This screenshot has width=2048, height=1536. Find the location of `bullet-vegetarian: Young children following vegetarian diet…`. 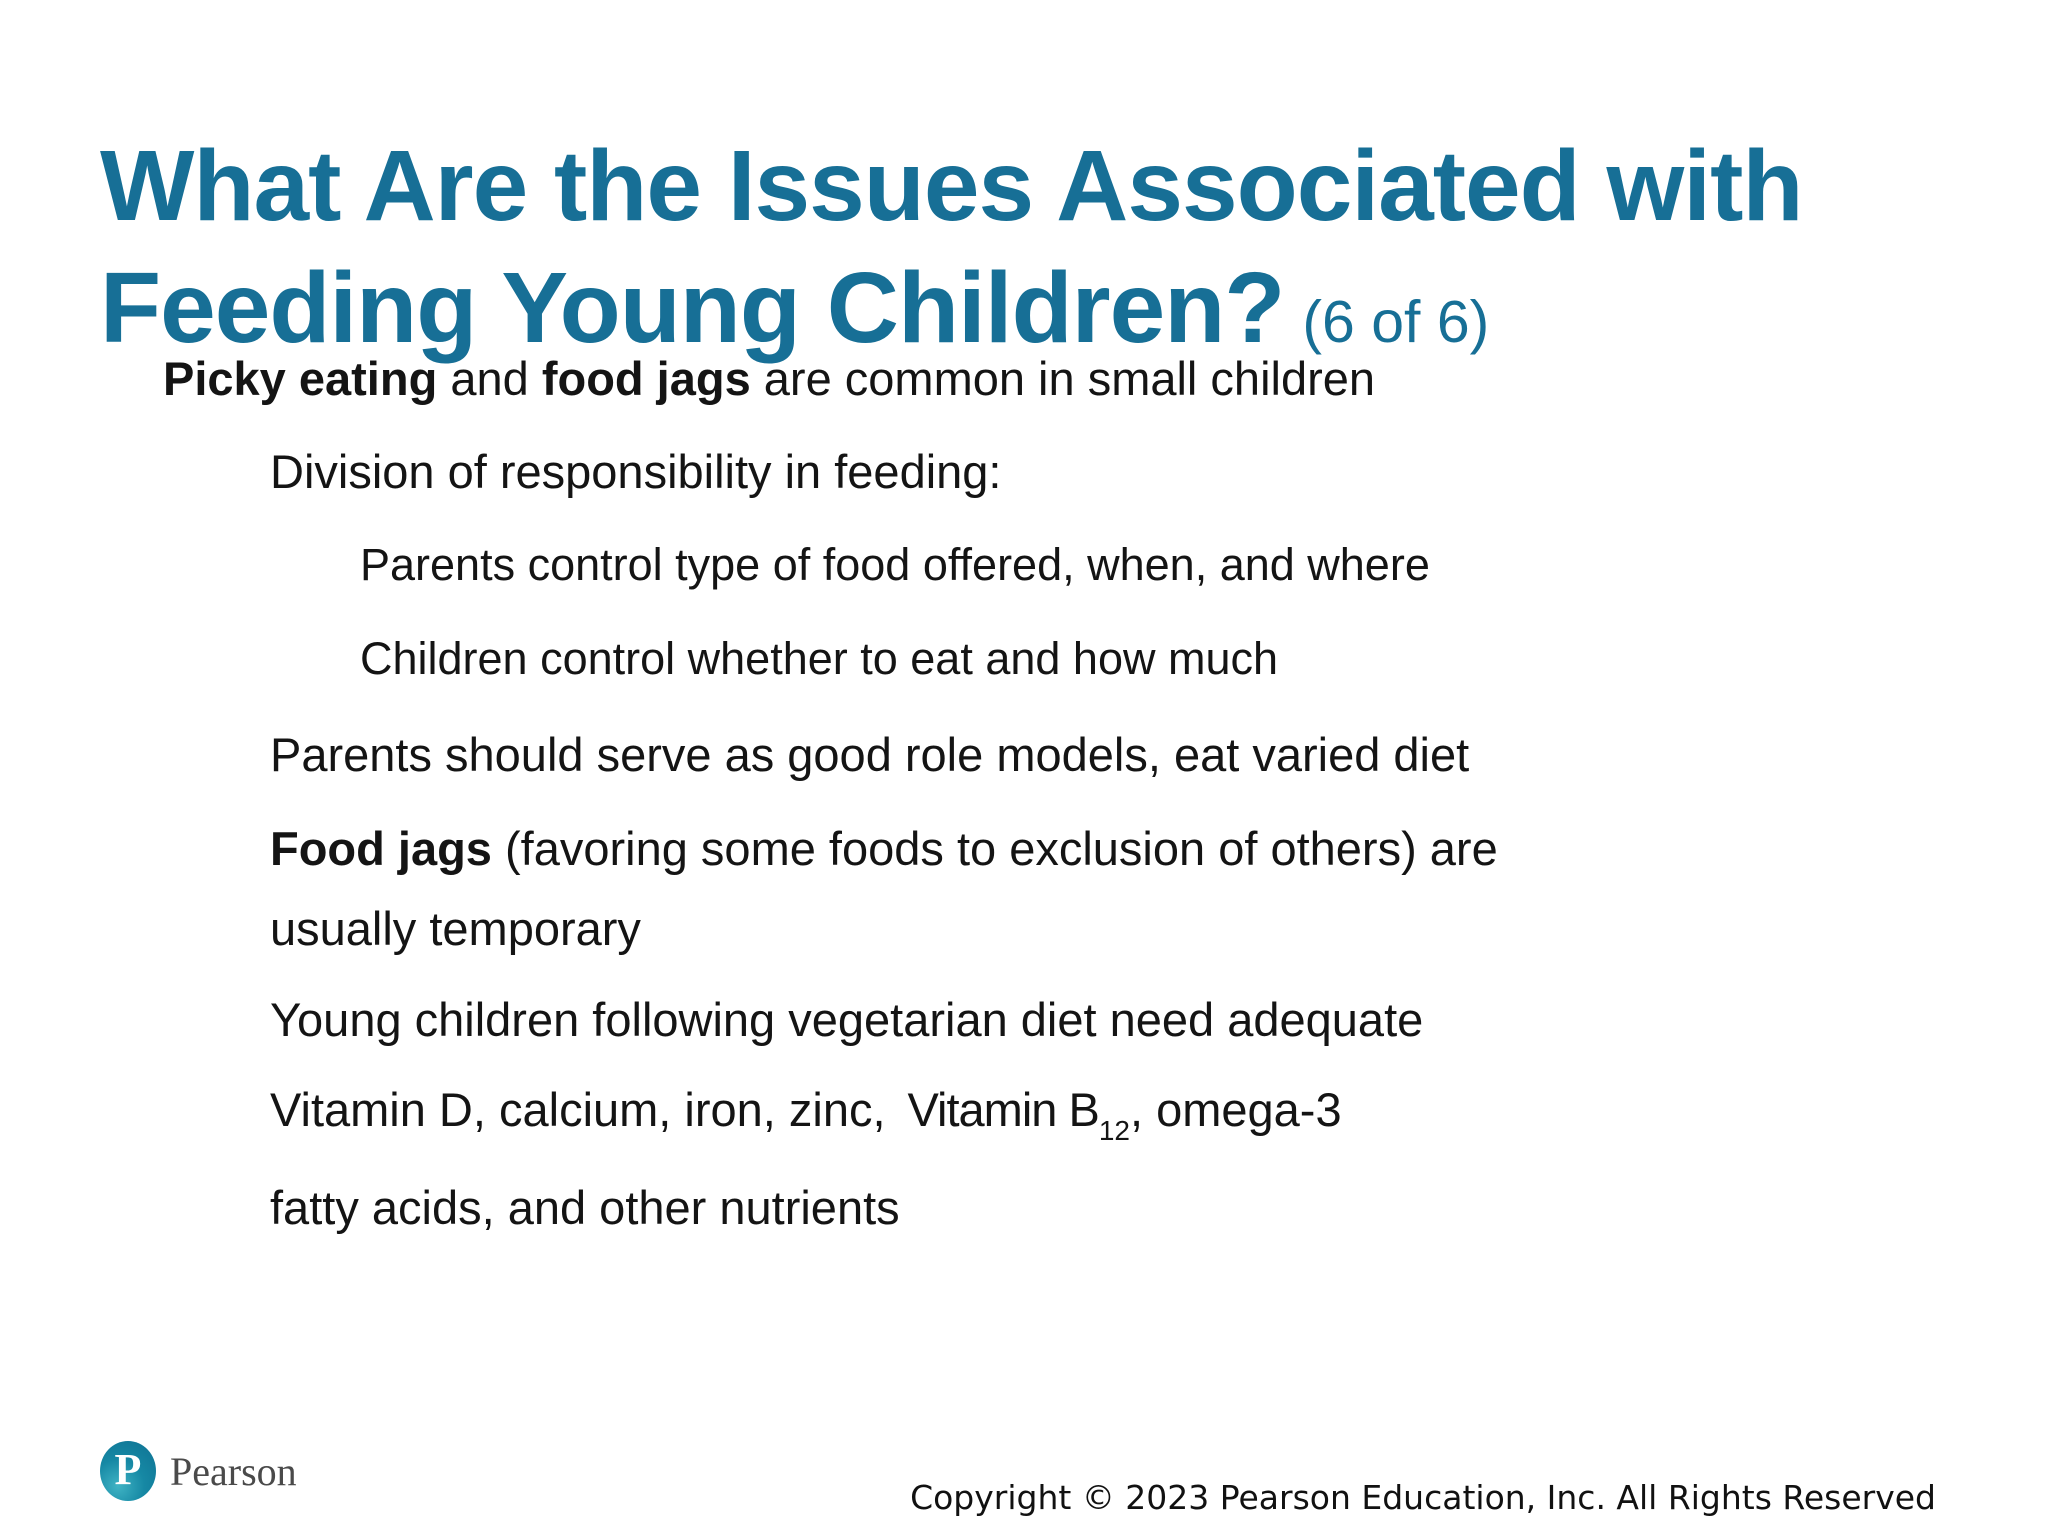

bullet-vegetarian: Young children following vegetarian diet… is located at coordinates (1092, 1114).